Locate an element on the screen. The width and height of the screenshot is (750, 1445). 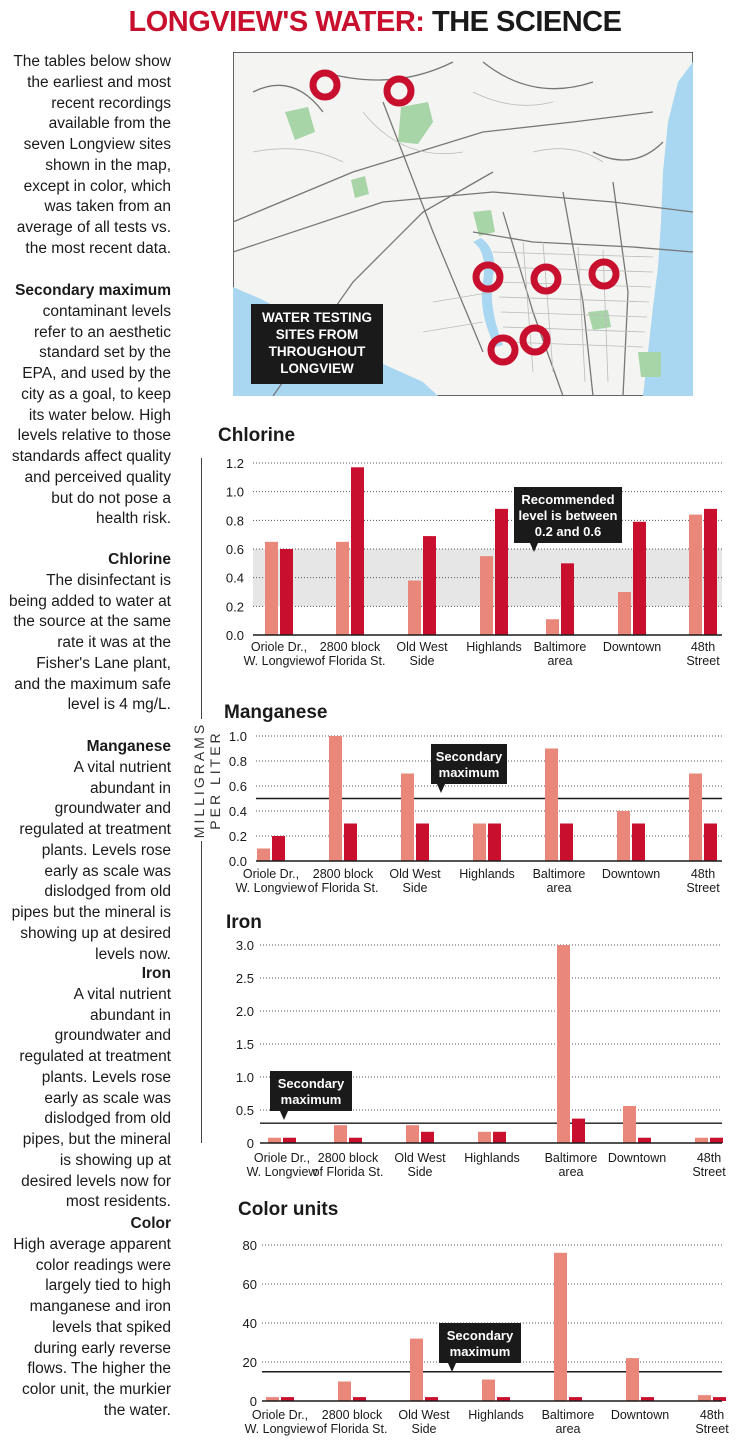
x-category-label: Baltimore is located at coordinates (568, 1415).